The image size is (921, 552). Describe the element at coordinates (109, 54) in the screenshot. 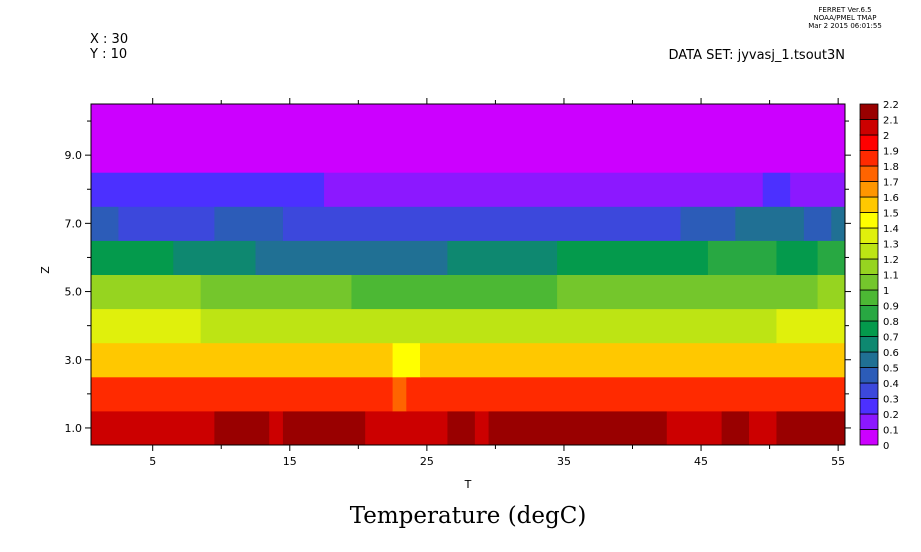

I see `y-readout: Y : 10` at that location.